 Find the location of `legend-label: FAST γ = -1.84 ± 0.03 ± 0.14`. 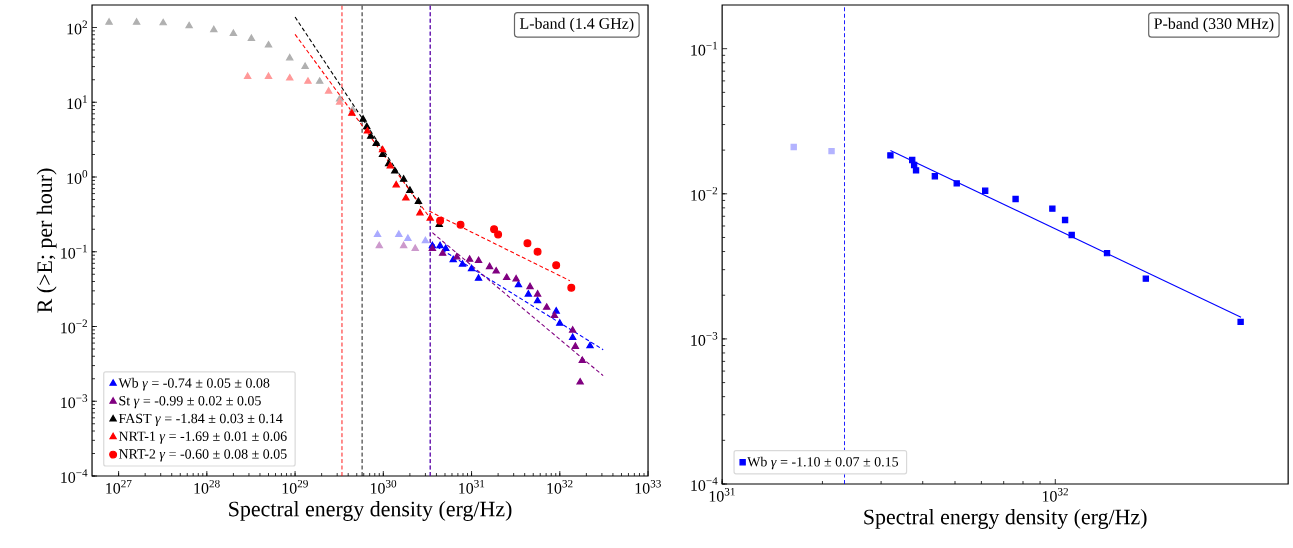

legend-label: FAST γ = -1.84 ± 0.03 ± 0.14 is located at coordinates (200, 419).